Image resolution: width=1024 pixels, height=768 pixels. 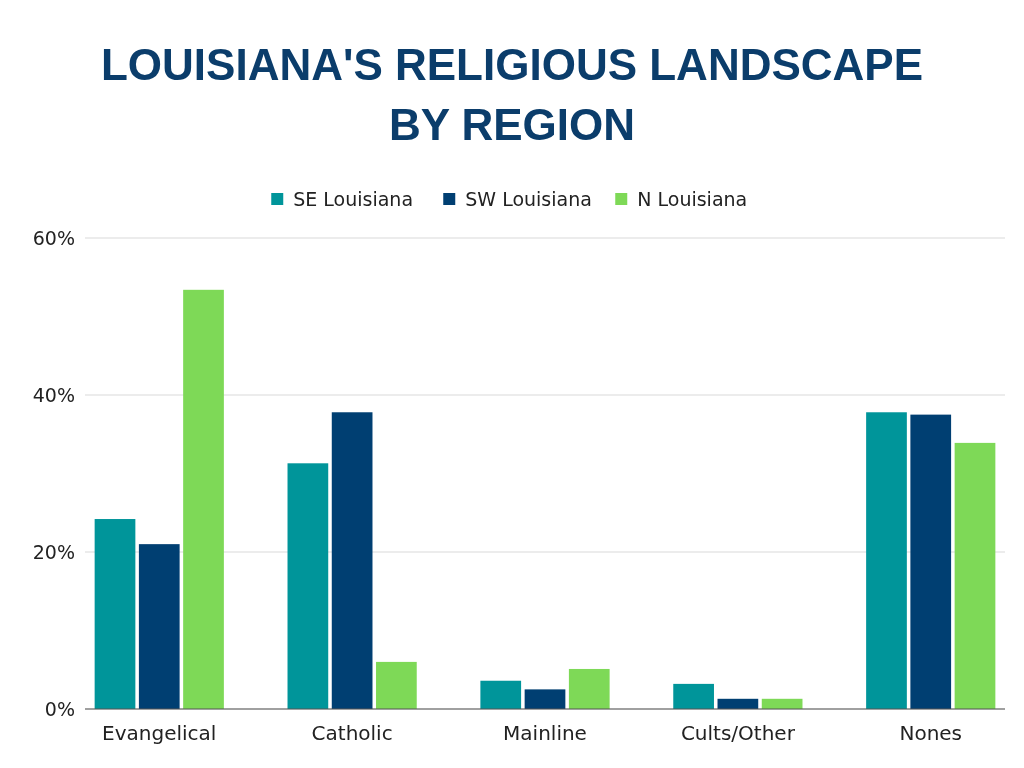 What do you see at coordinates (931, 733) in the screenshot?
I see `x-tick-label: Nones` at bounding box center [931, 733].